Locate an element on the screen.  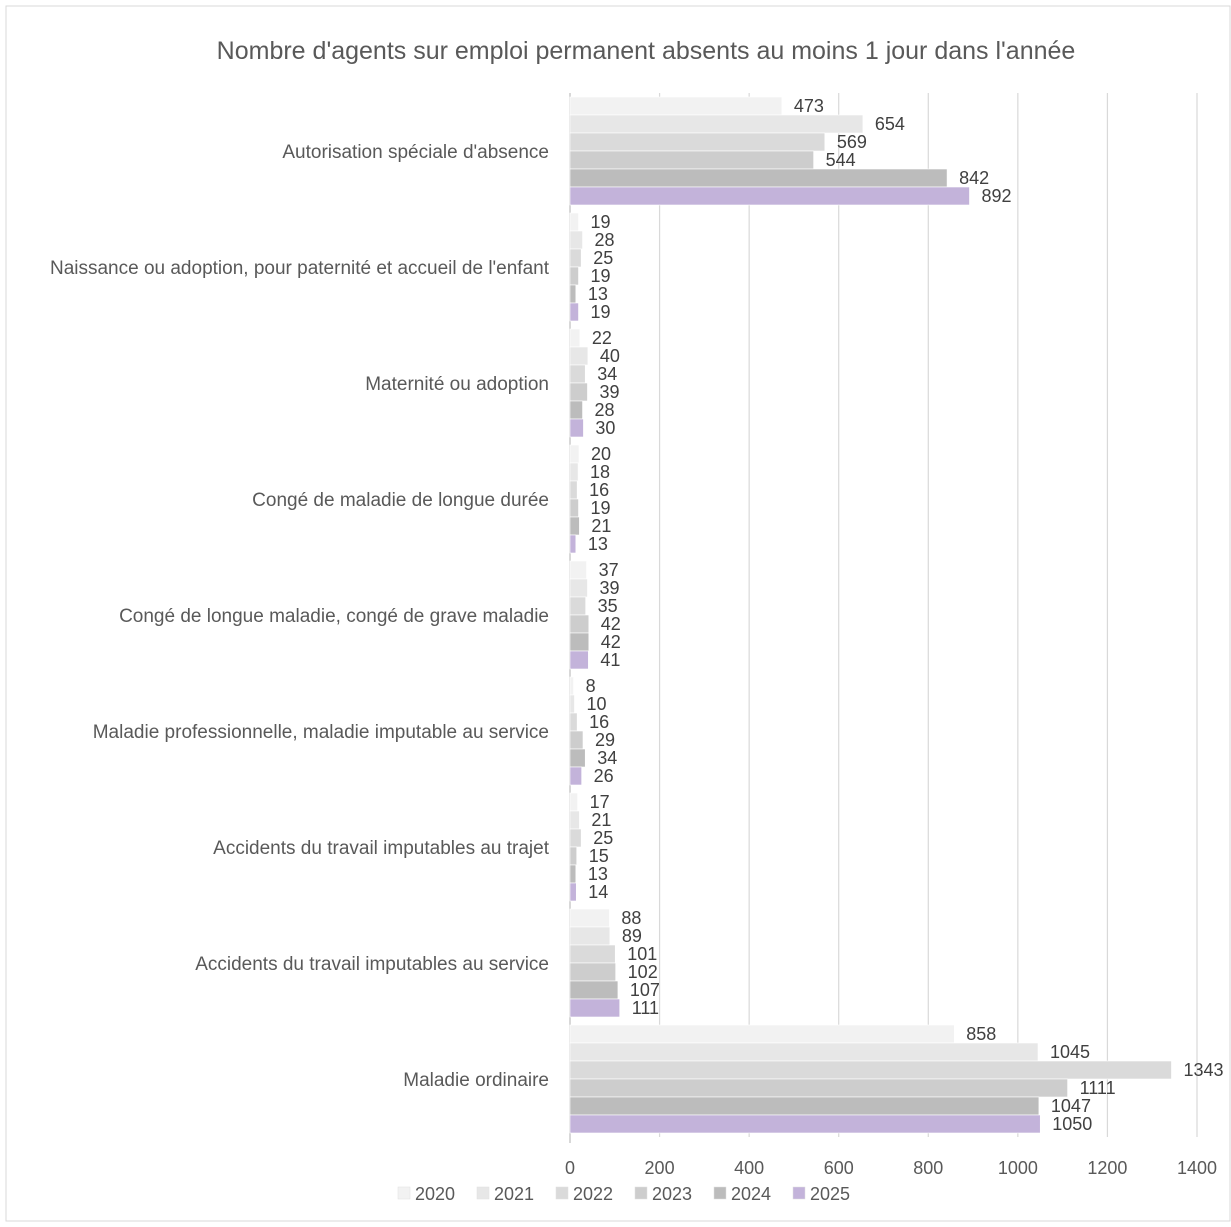
x-axis-ticks: 0 200 400 600 800 1000 1200 1400 is located at coordinates (891, 1168).